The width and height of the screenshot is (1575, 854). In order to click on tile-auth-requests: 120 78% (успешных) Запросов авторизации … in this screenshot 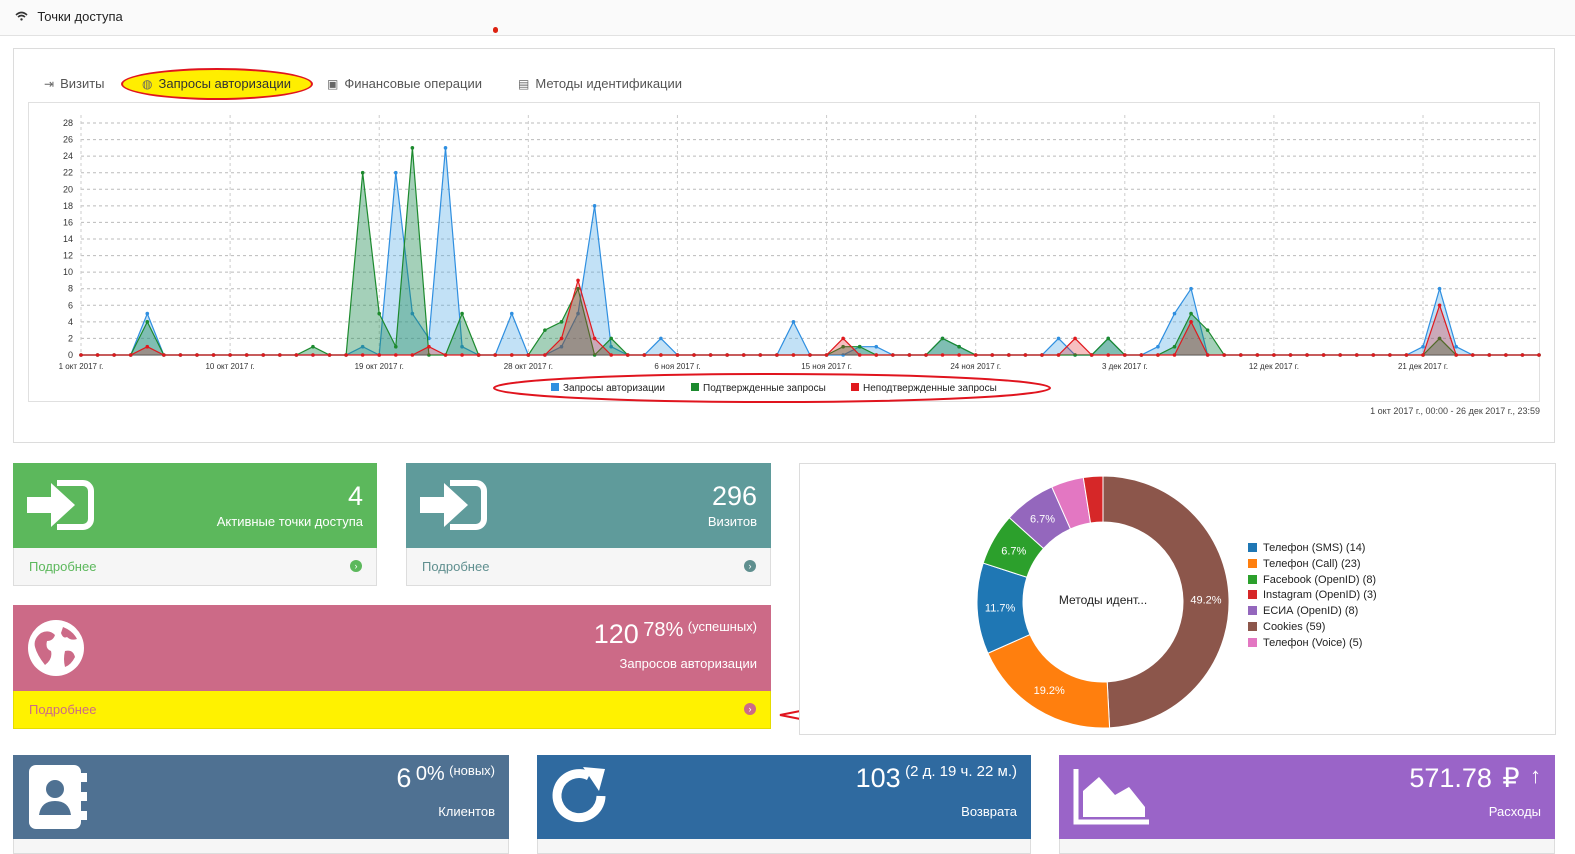, I will do `click(392, 667)`.